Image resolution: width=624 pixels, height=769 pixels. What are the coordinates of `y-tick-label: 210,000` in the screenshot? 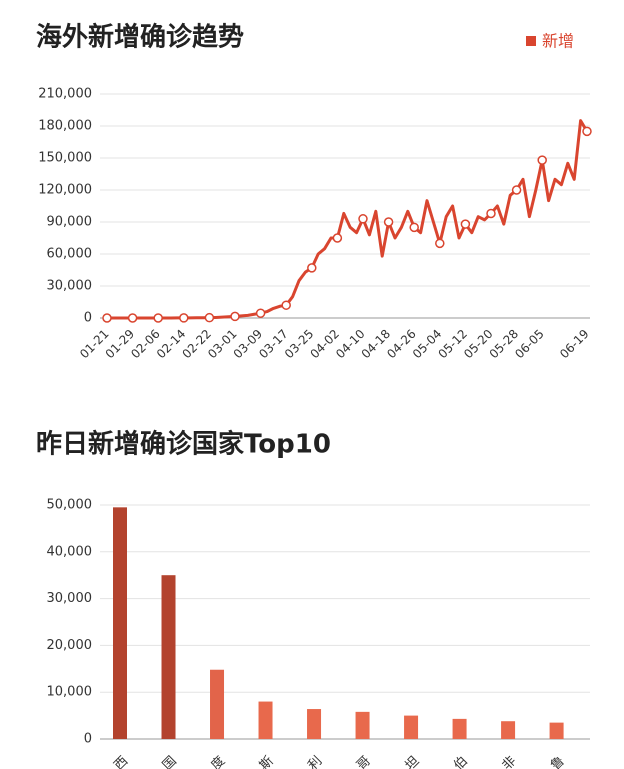 It's located at (65, 94).